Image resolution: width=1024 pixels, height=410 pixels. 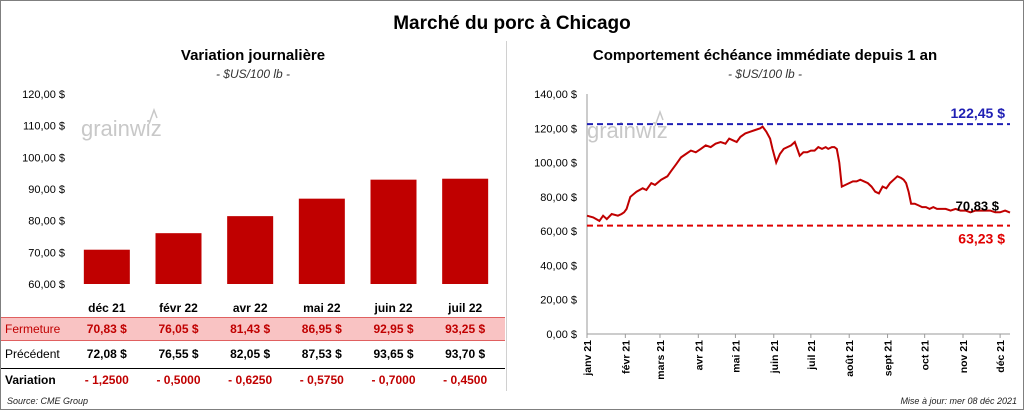 What do you see at coordinates (889, 358) in the screenshot?
I see `x-tick-label: sept 21` at bounding box center [889, 358].